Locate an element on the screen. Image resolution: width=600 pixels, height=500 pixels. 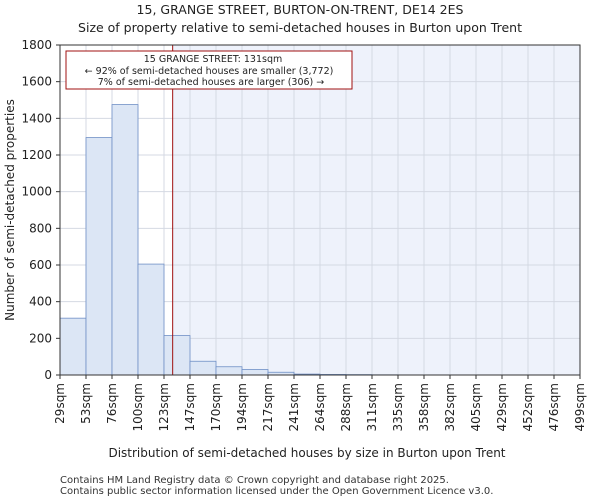
x-tick-label: 499sqm is located at coordinates (580, 407).